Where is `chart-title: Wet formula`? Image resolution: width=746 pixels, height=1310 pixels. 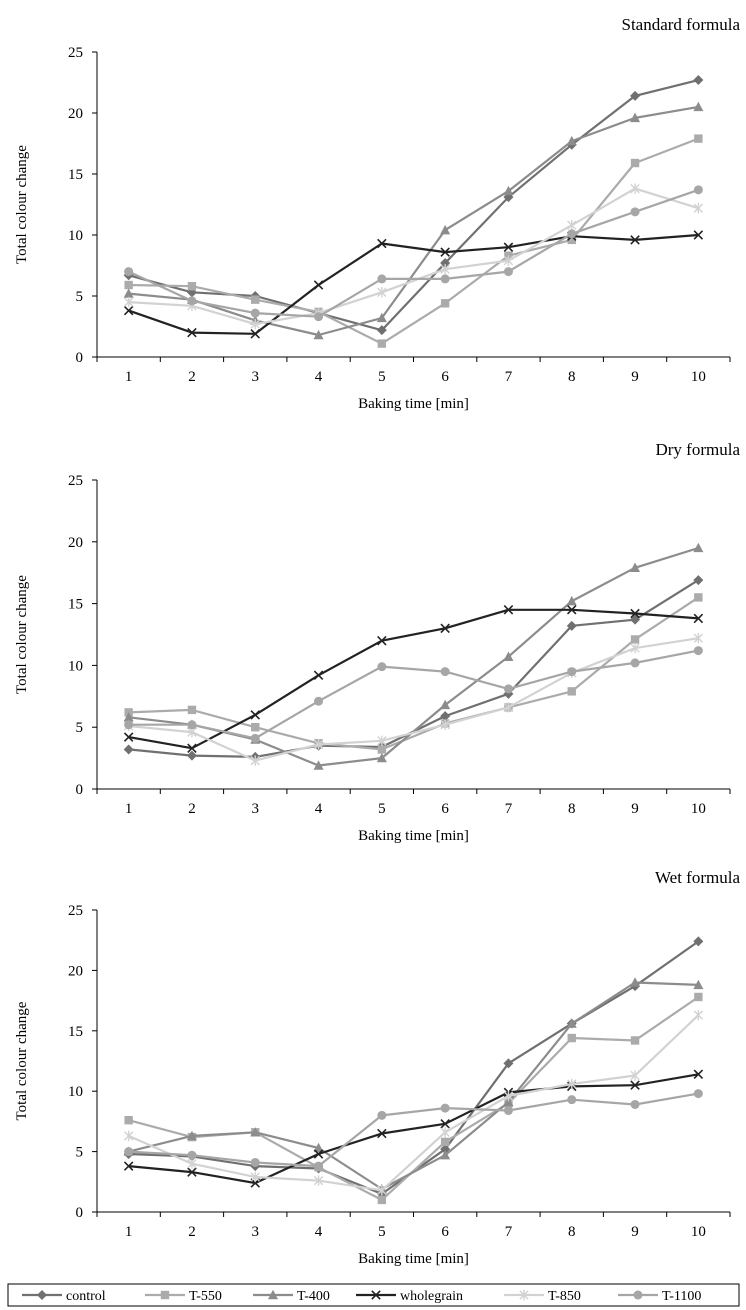 chart-title: Wet formula is located at coordinates (697, 877).